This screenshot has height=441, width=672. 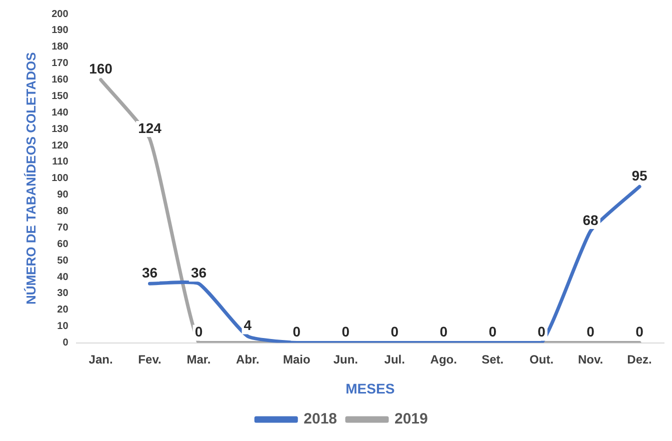 What do you see at coordinates (542, 359) in the screenshot?
I see `x-tick-label: Out.` at bounding box center [542, 359].